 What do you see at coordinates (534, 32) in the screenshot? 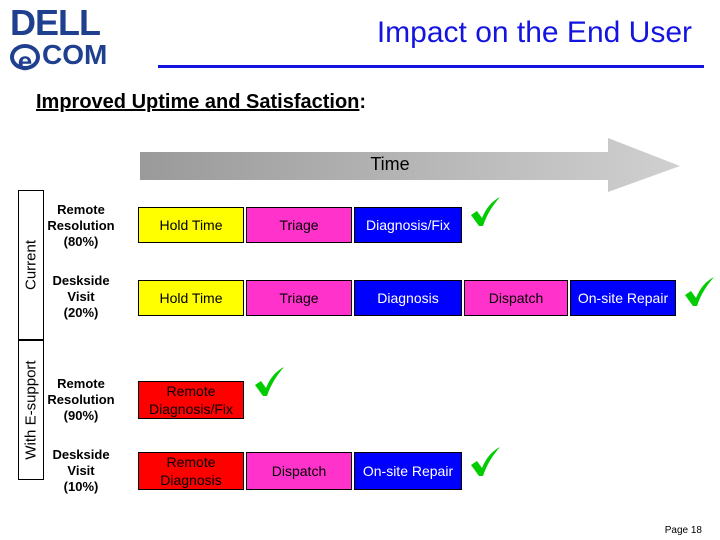
I see `page-title: Impact on the End User` at bounding box center [534, 32].